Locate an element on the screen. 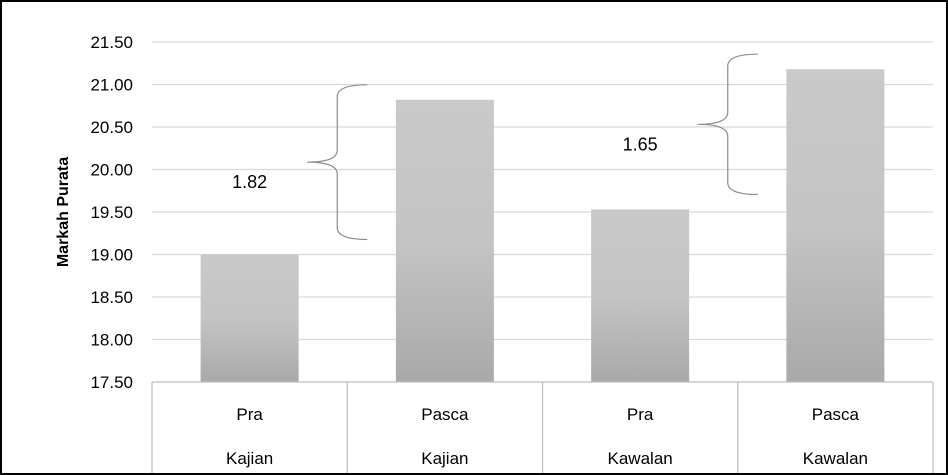  y-axis-title: Markah Purata is located at coordinates (63, 212).